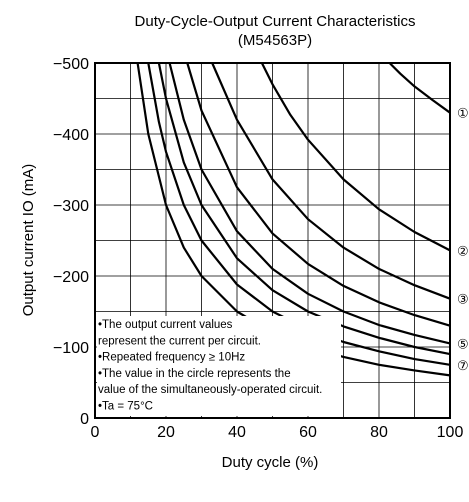 The width and height of the screenshot is (469, 502). I want to click on x-tick-label: 100, so click(450, 432).